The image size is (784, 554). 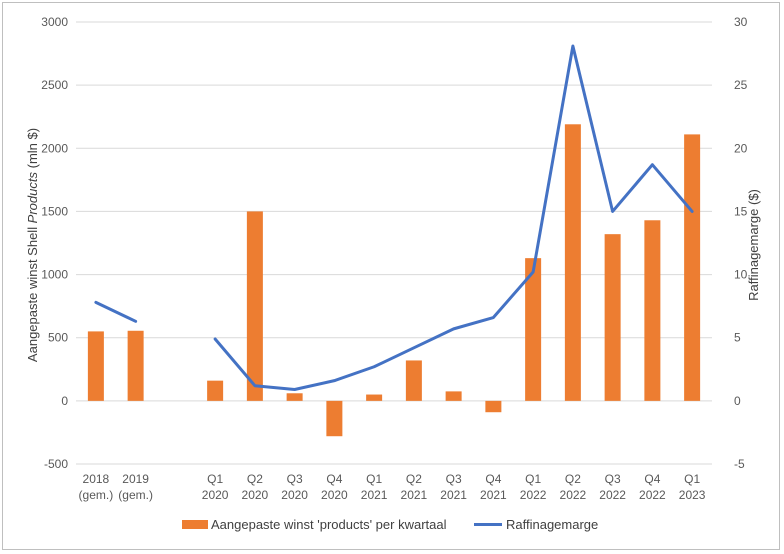 I want to click on left-axis-title-part: Aangepaste winst Shell, so click(x=32, y=292).